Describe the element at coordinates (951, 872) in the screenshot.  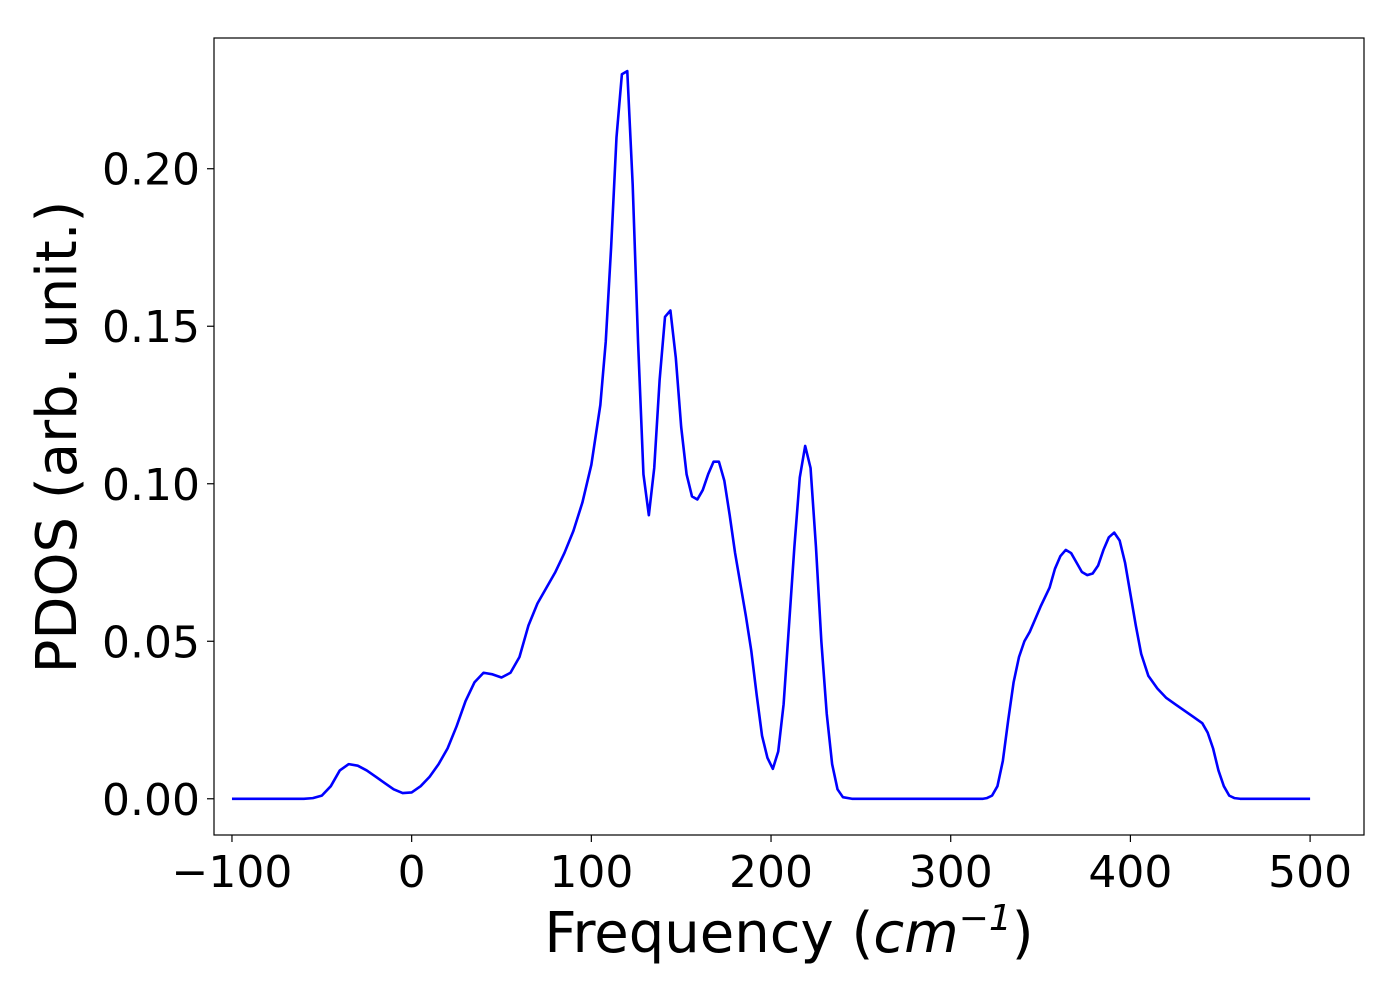
I see `x-tick-label: 300` at that location.